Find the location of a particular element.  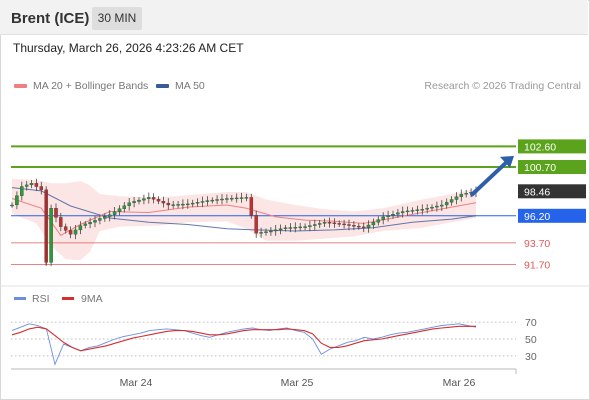

credit-text: Research © 2026 Trading Central is located at coordinates (502, 86).